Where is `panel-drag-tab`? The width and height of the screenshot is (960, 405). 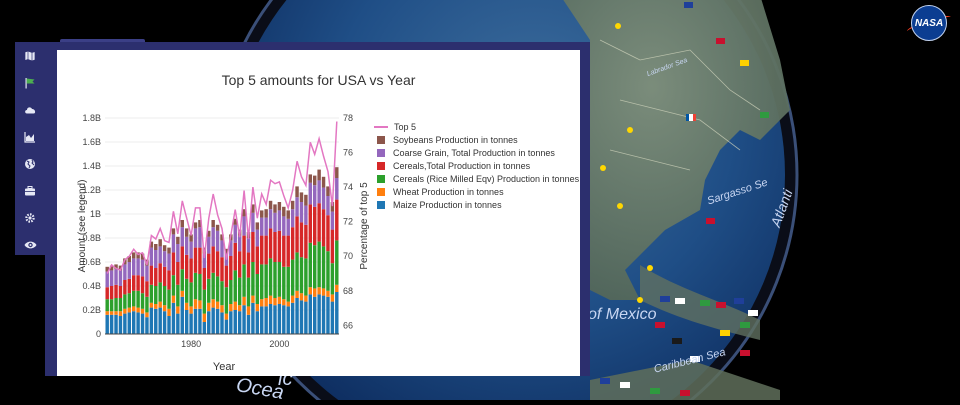
panel-drag-tab is located at coordinates (102, 41).